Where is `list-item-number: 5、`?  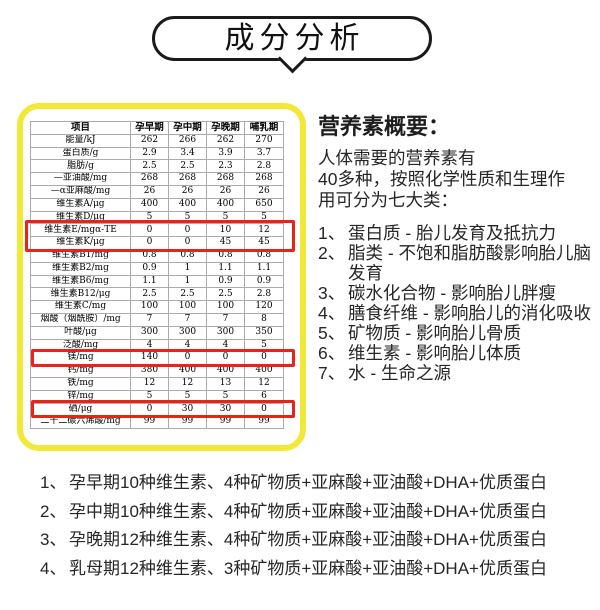
list-item-number: 5、 is located at coordinates (332, 333).